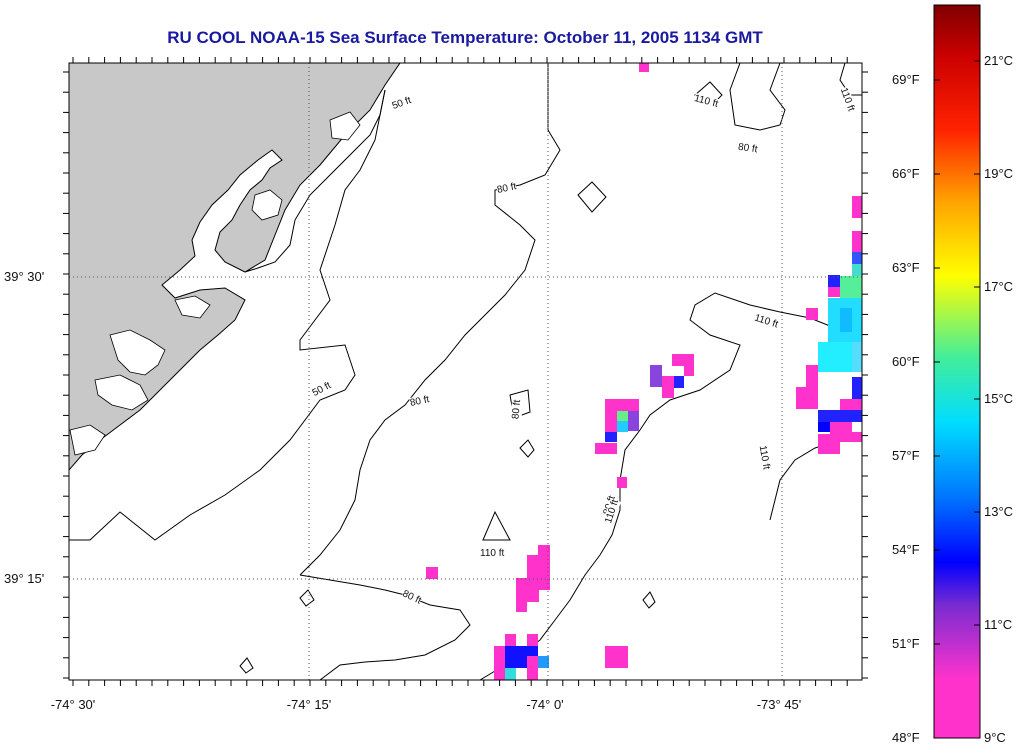 The image size is (1024, 754). Describe the element at coordinates (492, 553) in the screenshot. I see `contour-label: 110 ft` at that location.